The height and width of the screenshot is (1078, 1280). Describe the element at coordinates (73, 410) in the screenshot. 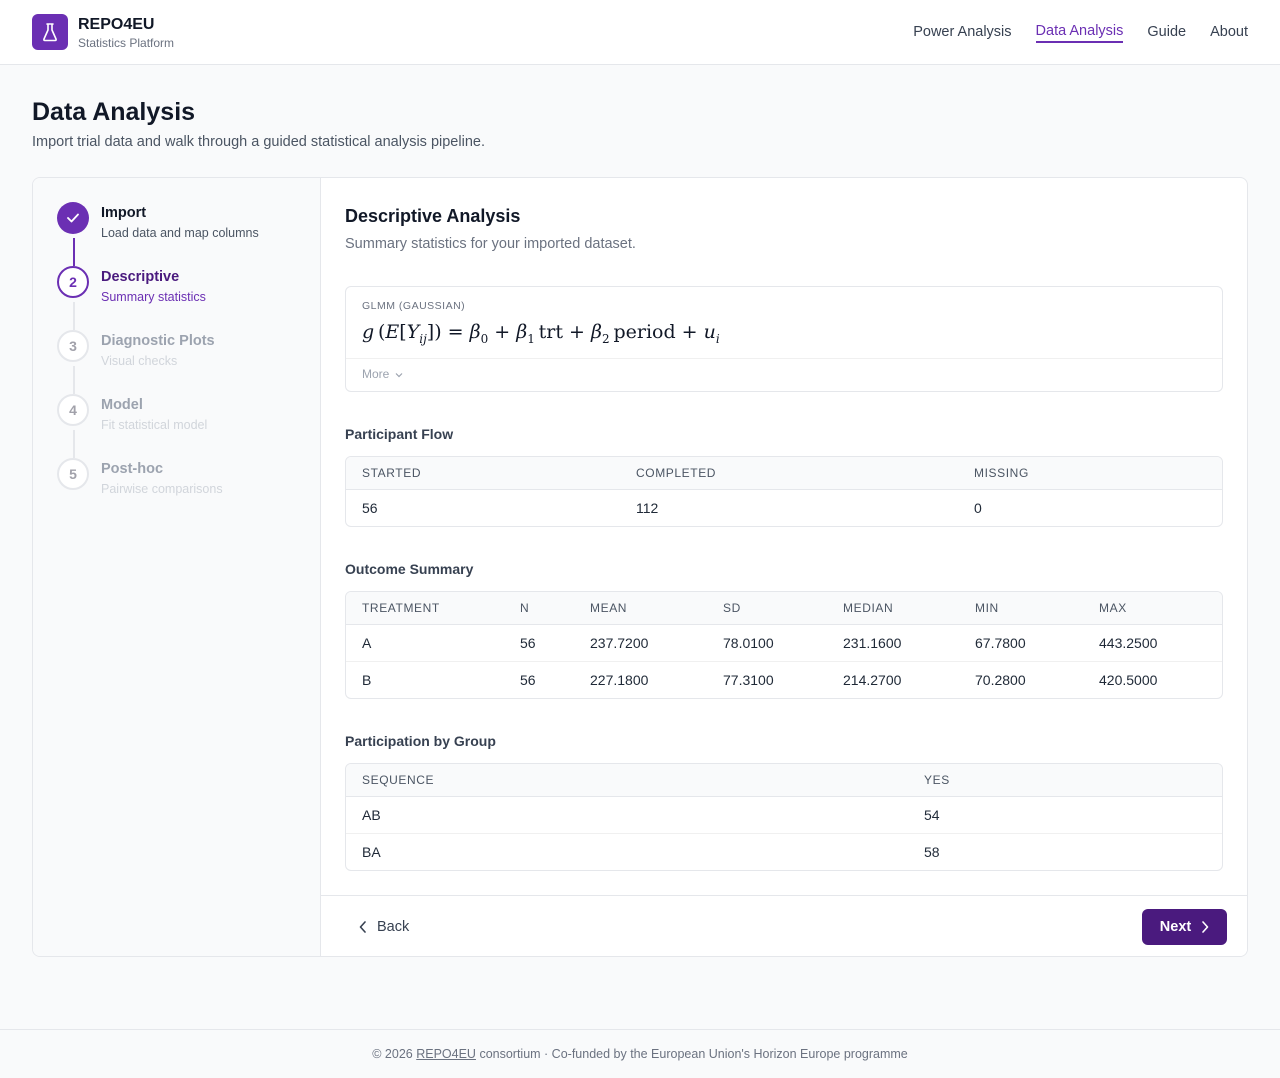

I see `step-number: 4` at that location.